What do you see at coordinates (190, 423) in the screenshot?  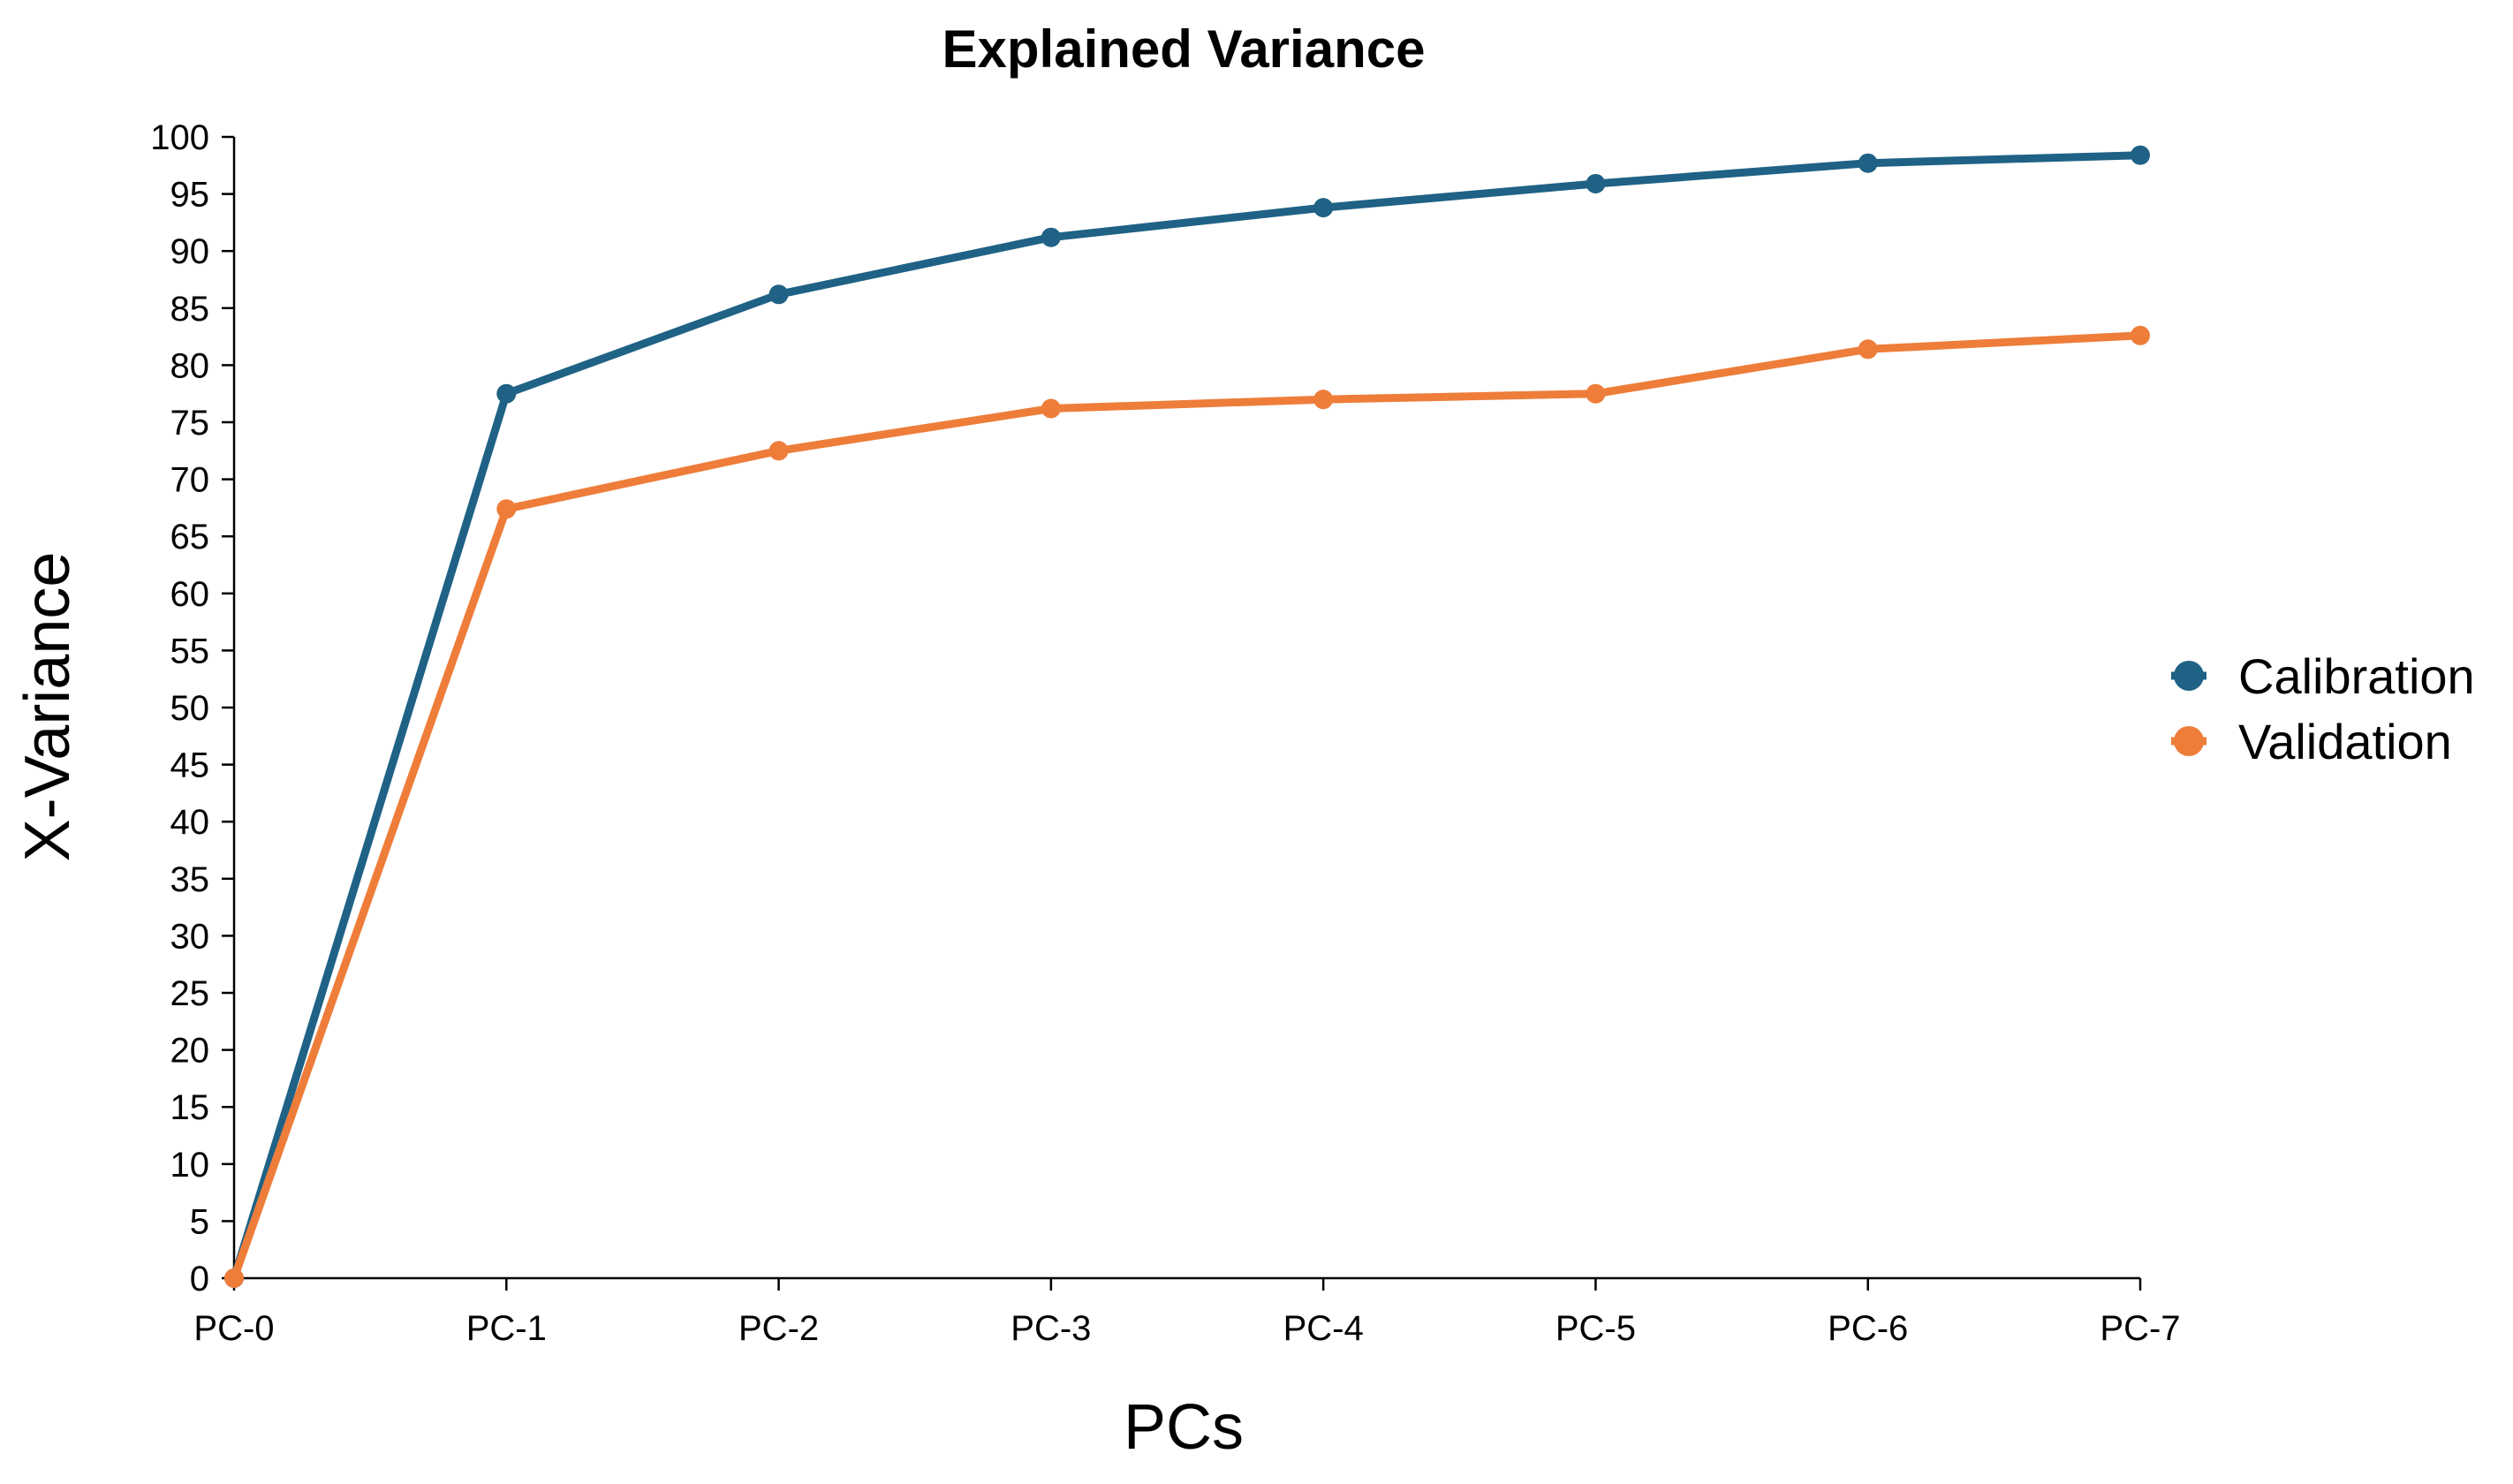 I see `y-tick-label: 75` at bounding box center [190, 423].